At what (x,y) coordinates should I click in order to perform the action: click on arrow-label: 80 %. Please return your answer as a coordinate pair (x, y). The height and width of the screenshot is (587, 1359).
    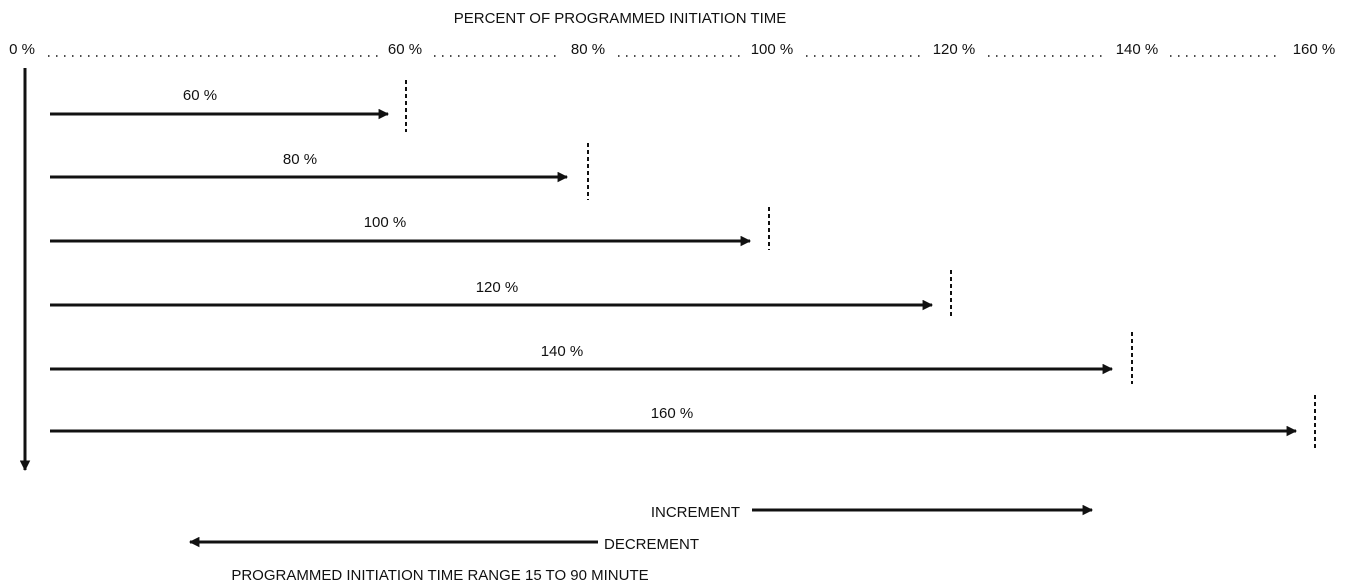
    Looking at the image, I should click on (300, 159).